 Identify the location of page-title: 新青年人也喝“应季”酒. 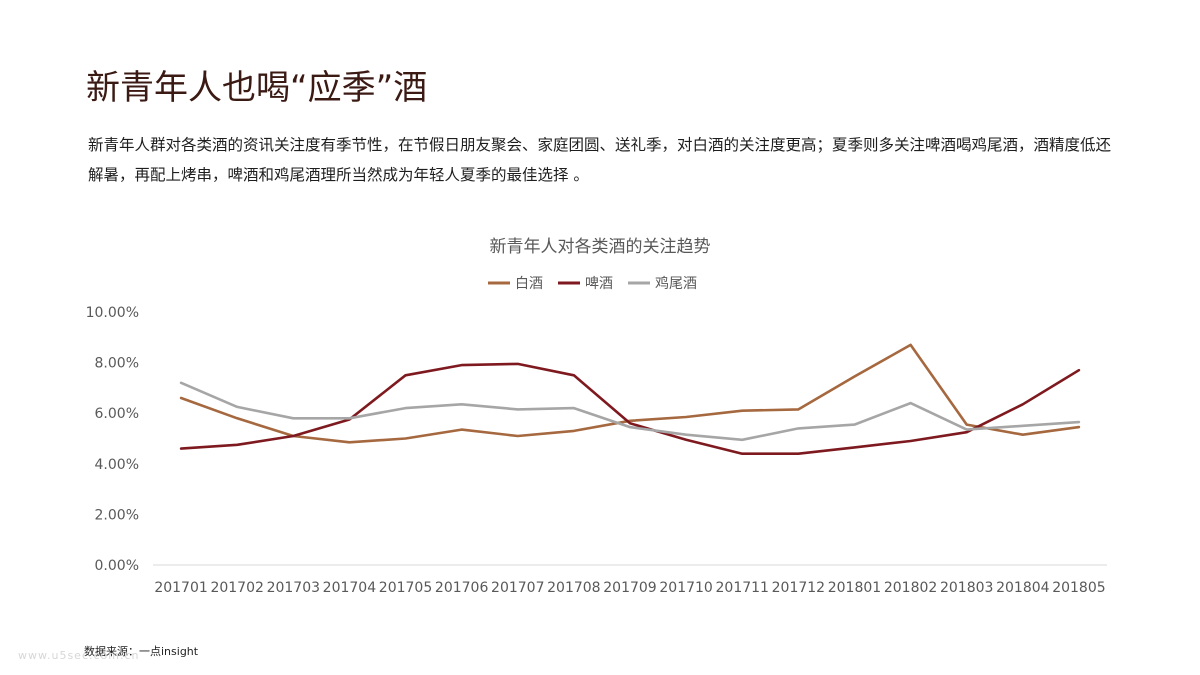
(257, 88).